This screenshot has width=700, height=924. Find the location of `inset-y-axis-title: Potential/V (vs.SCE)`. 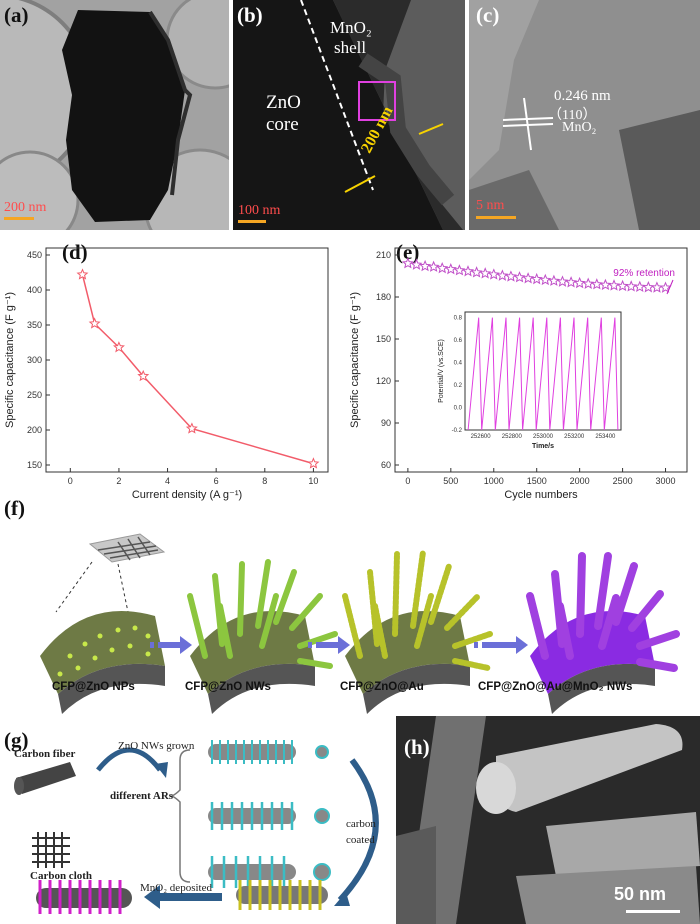

inset-y-axis-title: Potential/V (vs.SCE) is located at coordinates (441, 371).